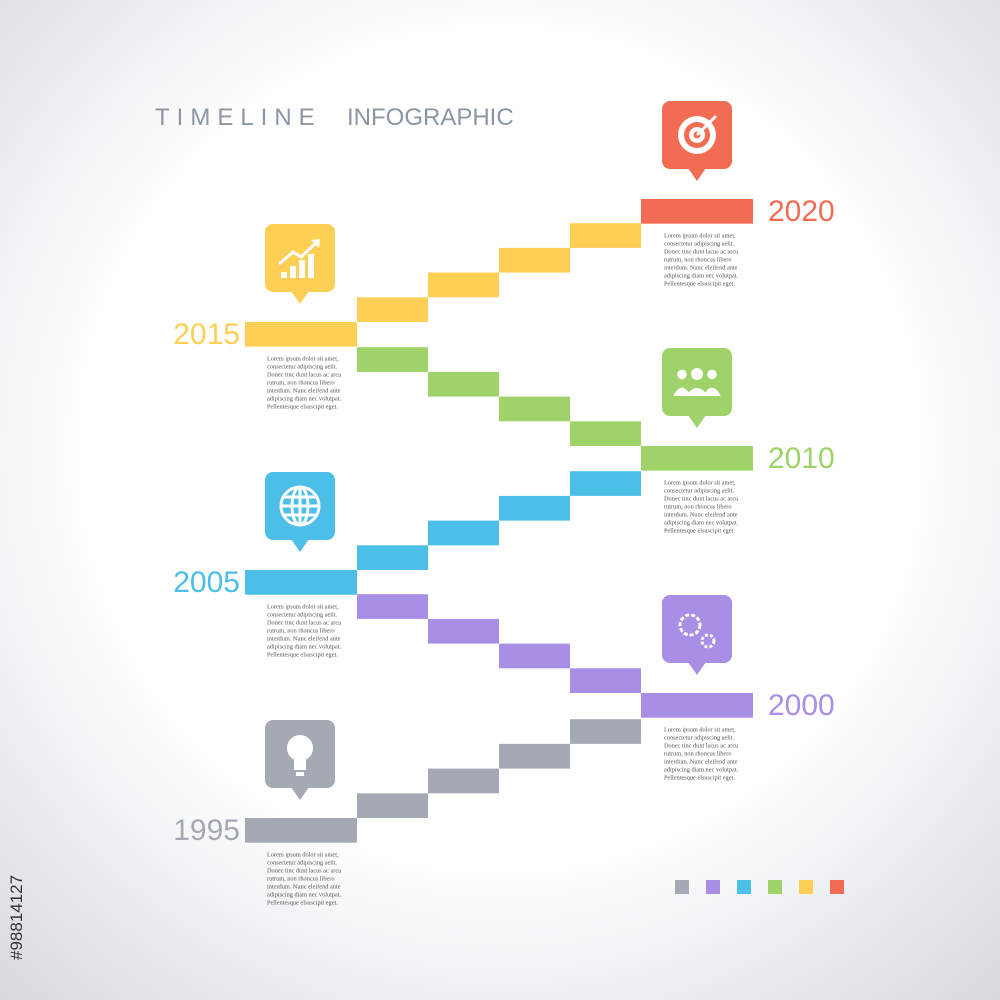 The height and width of the screenshot is (1000, 1000). I want to click on title-bold: INFOGRAPHIC, so click(430, 117).